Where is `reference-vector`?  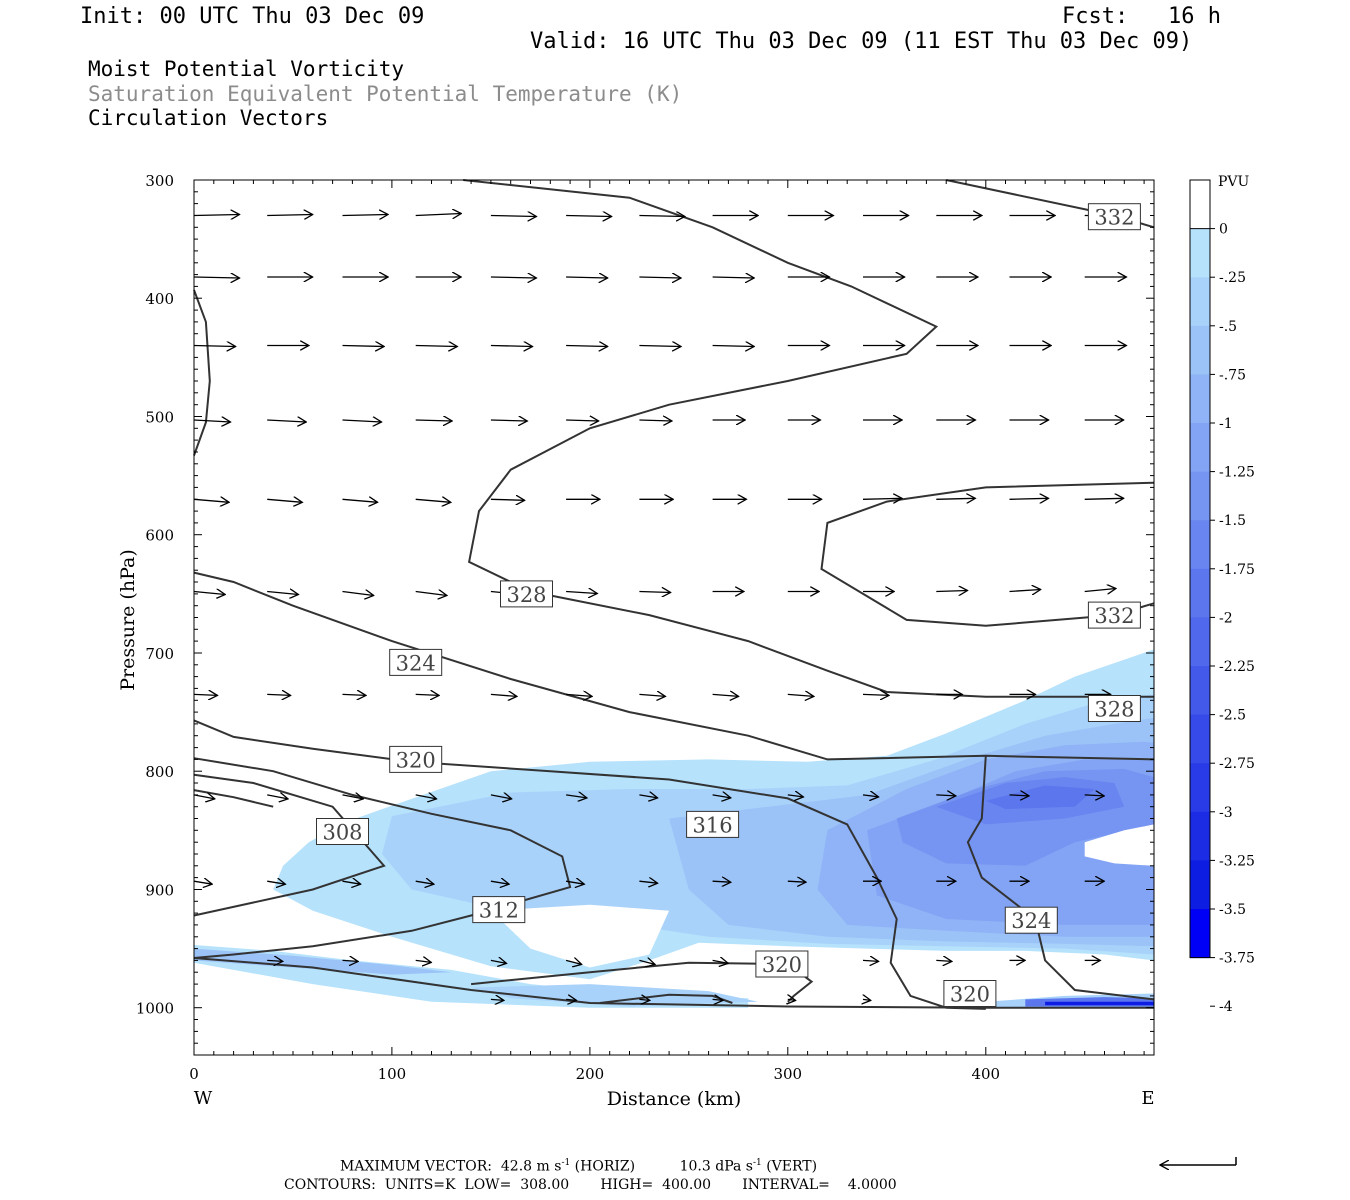
reference-vector is located at coordinates (1198, 1161).